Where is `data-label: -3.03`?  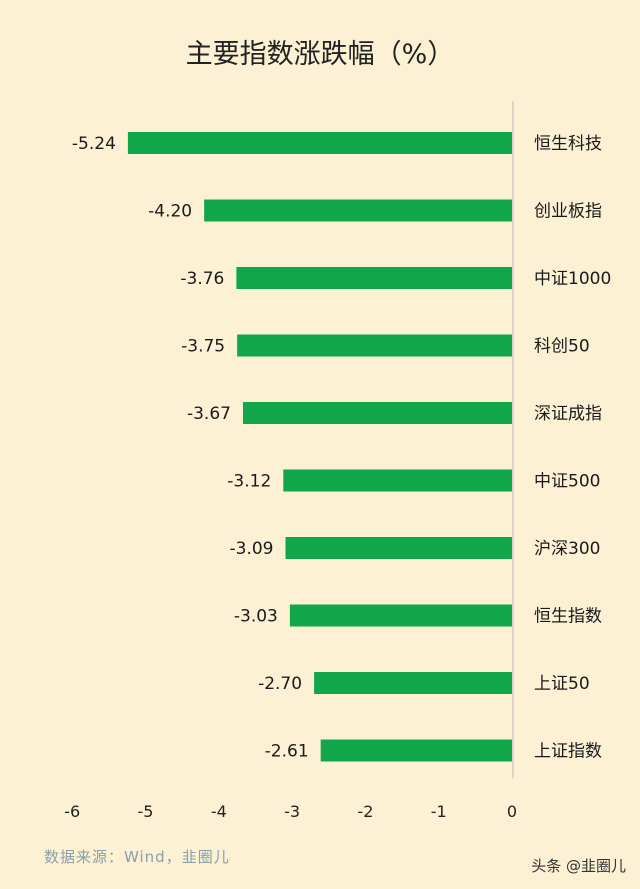
data-label: -3.03 is located at coordinates (256, 617).